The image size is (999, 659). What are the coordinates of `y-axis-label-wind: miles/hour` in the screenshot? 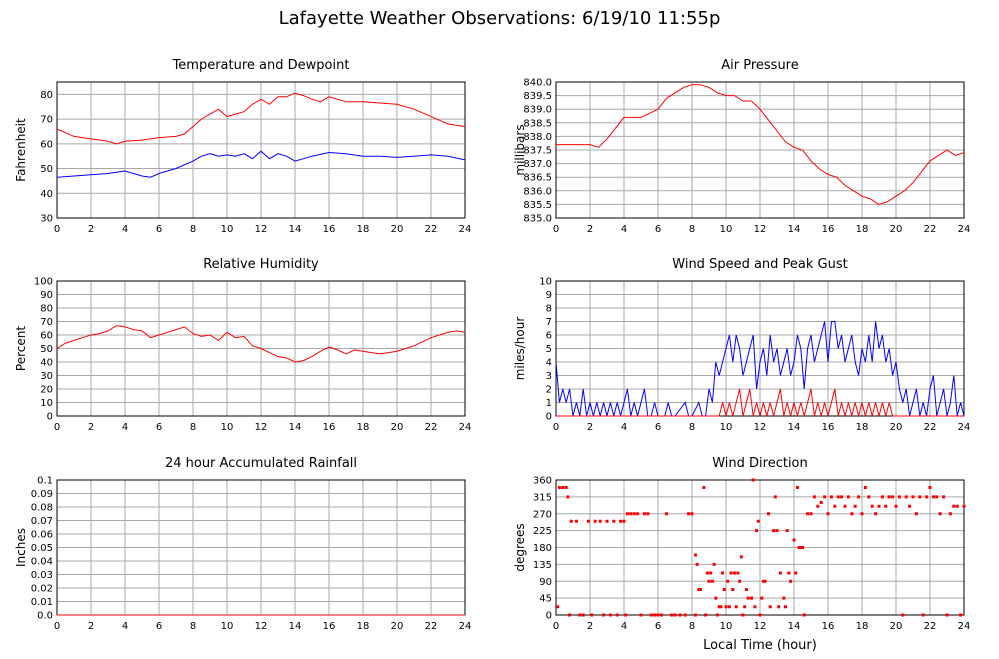 It's located at (520, 349).